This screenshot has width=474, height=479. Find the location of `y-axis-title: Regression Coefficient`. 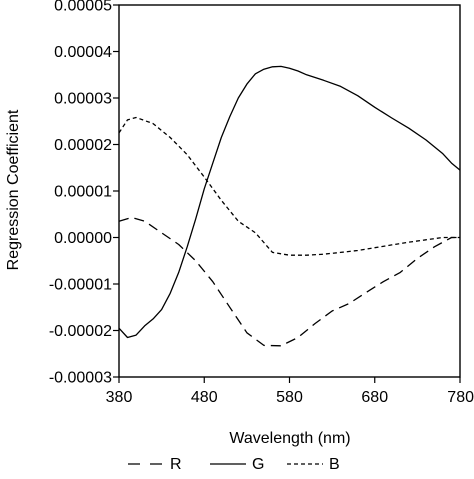

y-axis-title: Regression Coefficient is located at coordinates (13, 189).